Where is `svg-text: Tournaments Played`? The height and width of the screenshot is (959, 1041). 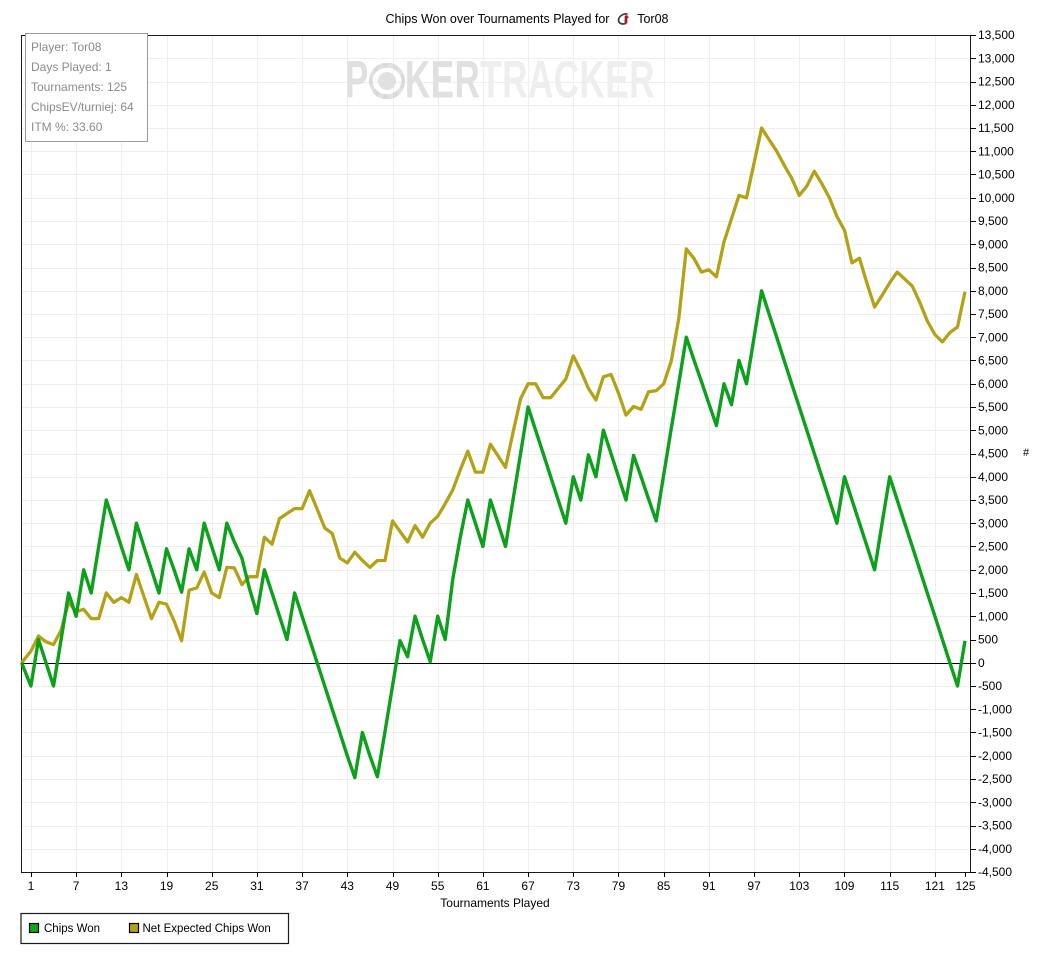
svg-text: Tournaments Played is located at coordinates (494, 903).